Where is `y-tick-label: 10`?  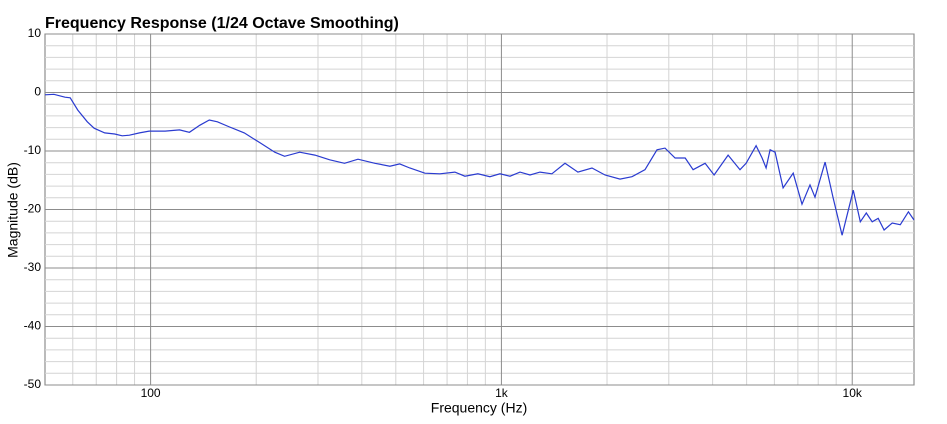 y-tick-label: 10 is located at coordinates (35, 33).